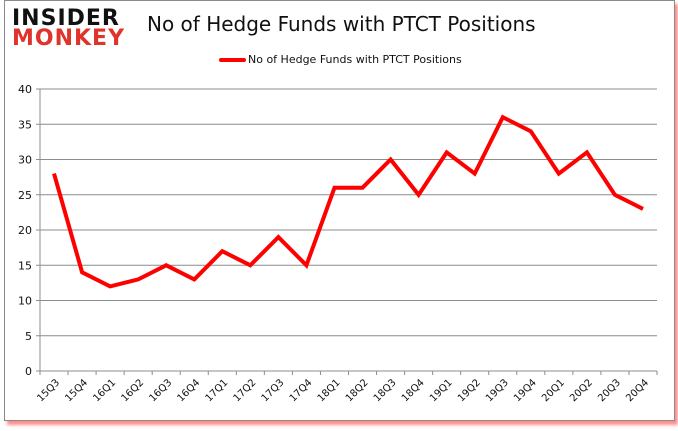 Image resolution: width=678 pixels, height=431 pixels. What do you see at coordinates (637, 390) in the screenshot?
I see `x-tick-label: 20Q4` at bounding box center [637, 390].